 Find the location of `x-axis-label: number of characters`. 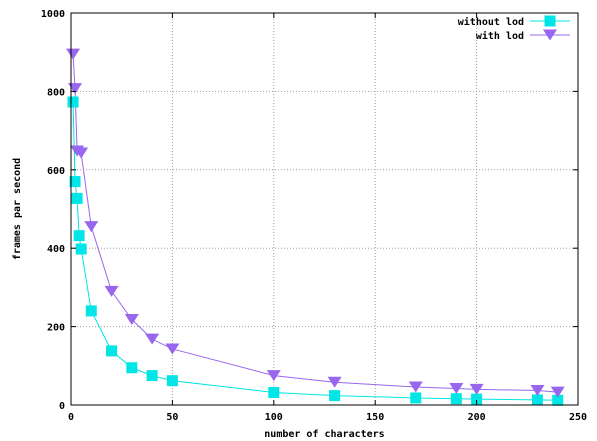

x-axis-label: number of characters is located at coordinates (324, 434).